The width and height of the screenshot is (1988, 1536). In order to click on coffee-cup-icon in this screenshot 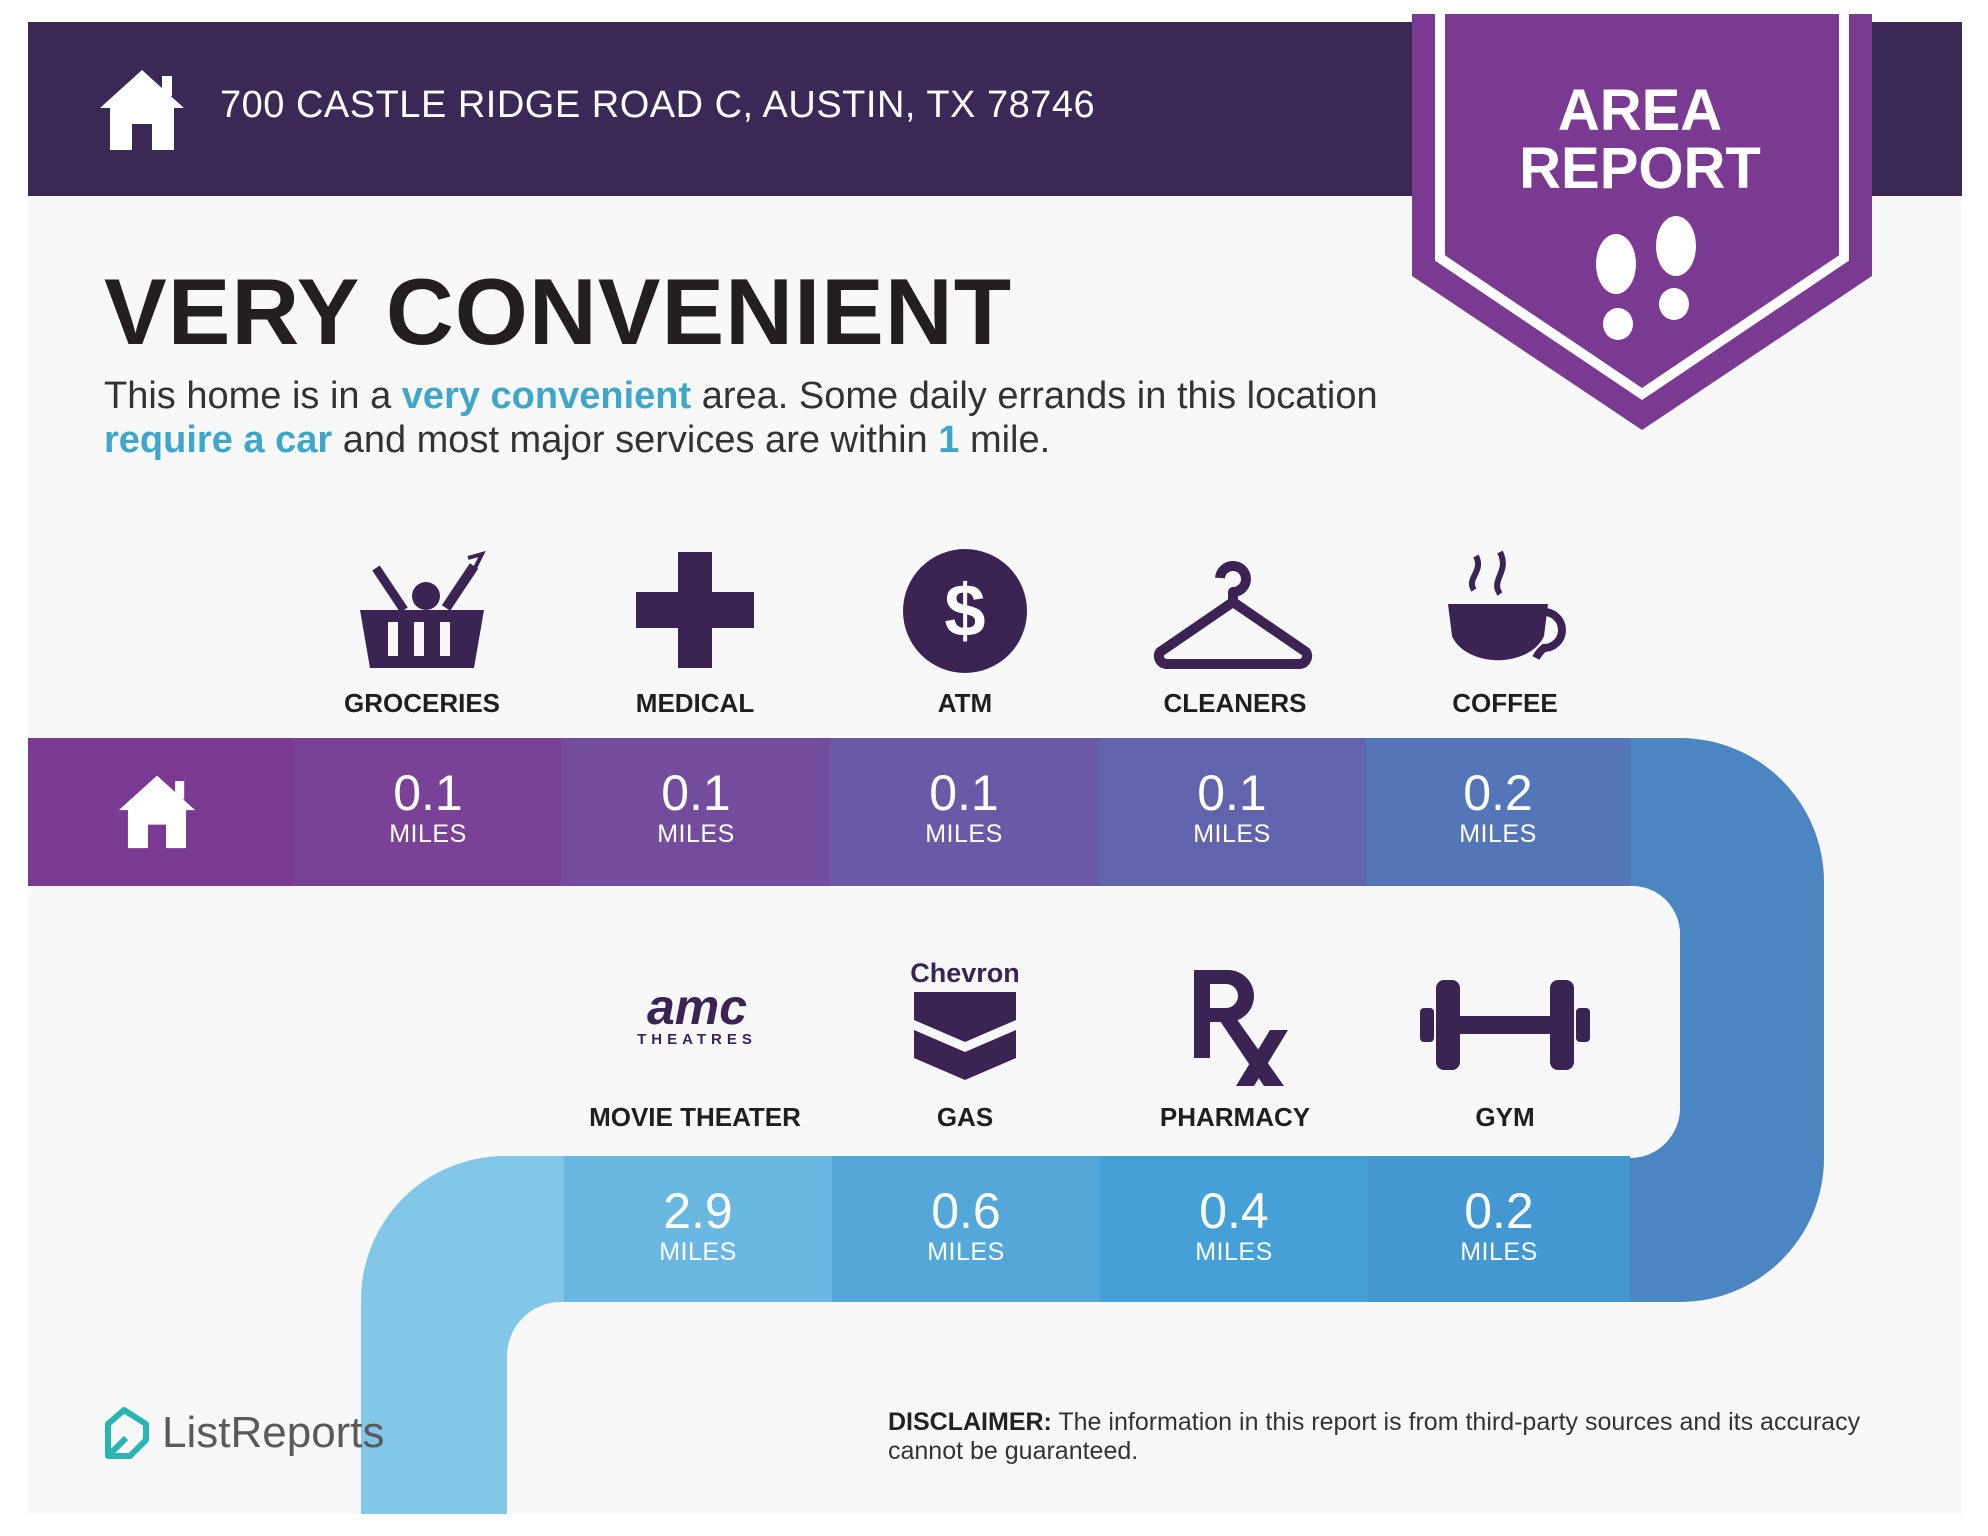, I will do `click(1507, 605)`.